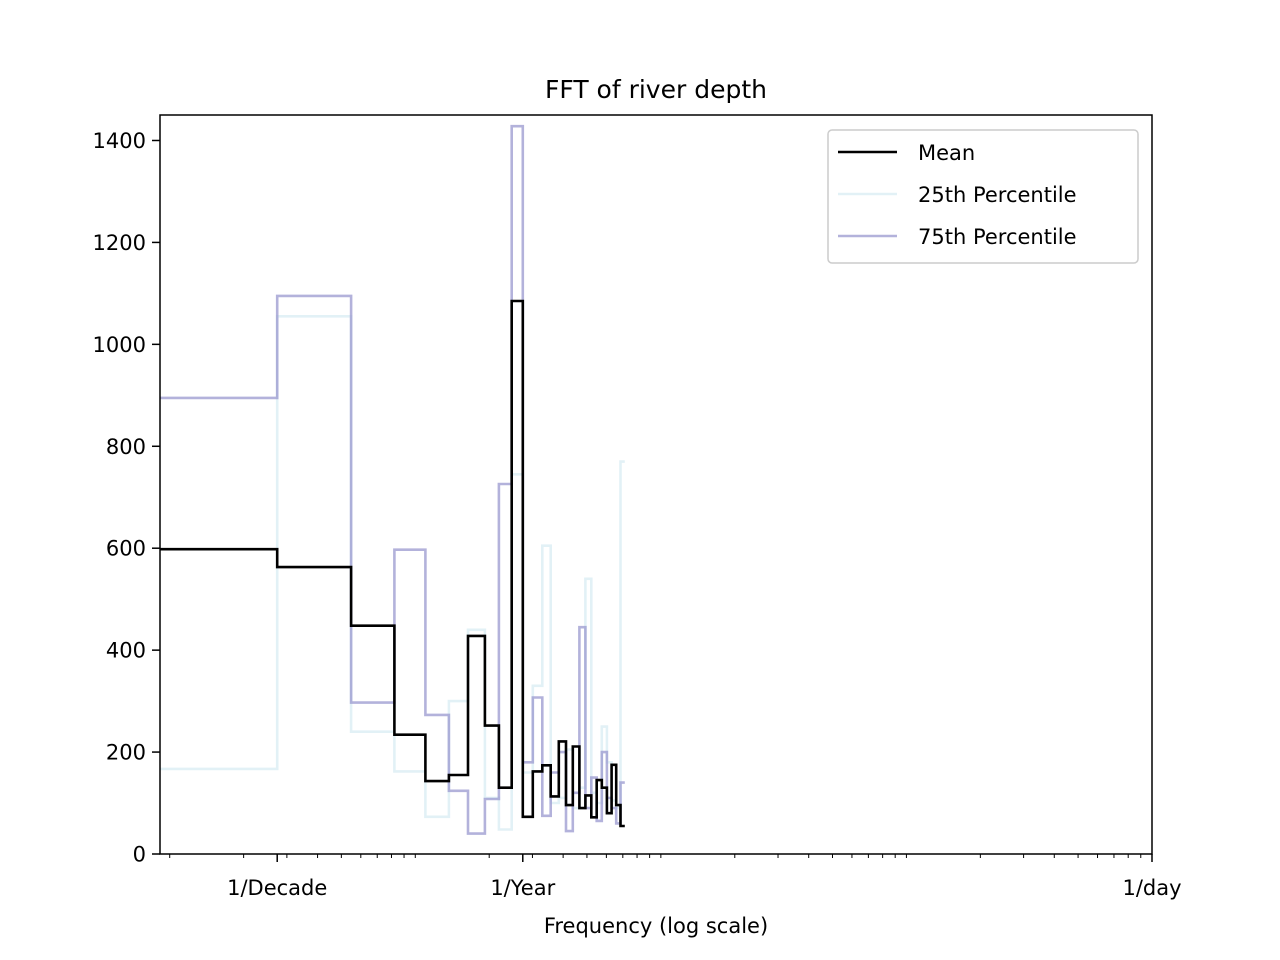  I want to click on y-tick-label-1000: 1000, so click(119, 345).